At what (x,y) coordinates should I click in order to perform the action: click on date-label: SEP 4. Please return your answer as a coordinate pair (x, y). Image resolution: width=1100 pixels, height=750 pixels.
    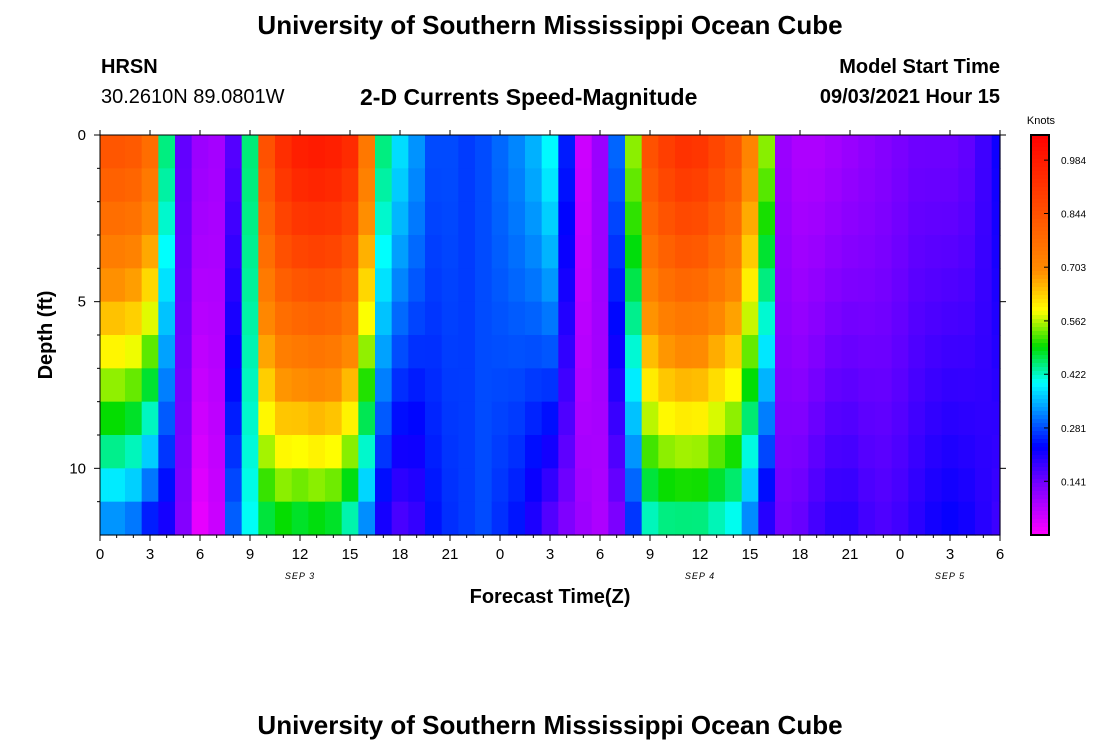
    Looking at the image, I should click on (700, 576).